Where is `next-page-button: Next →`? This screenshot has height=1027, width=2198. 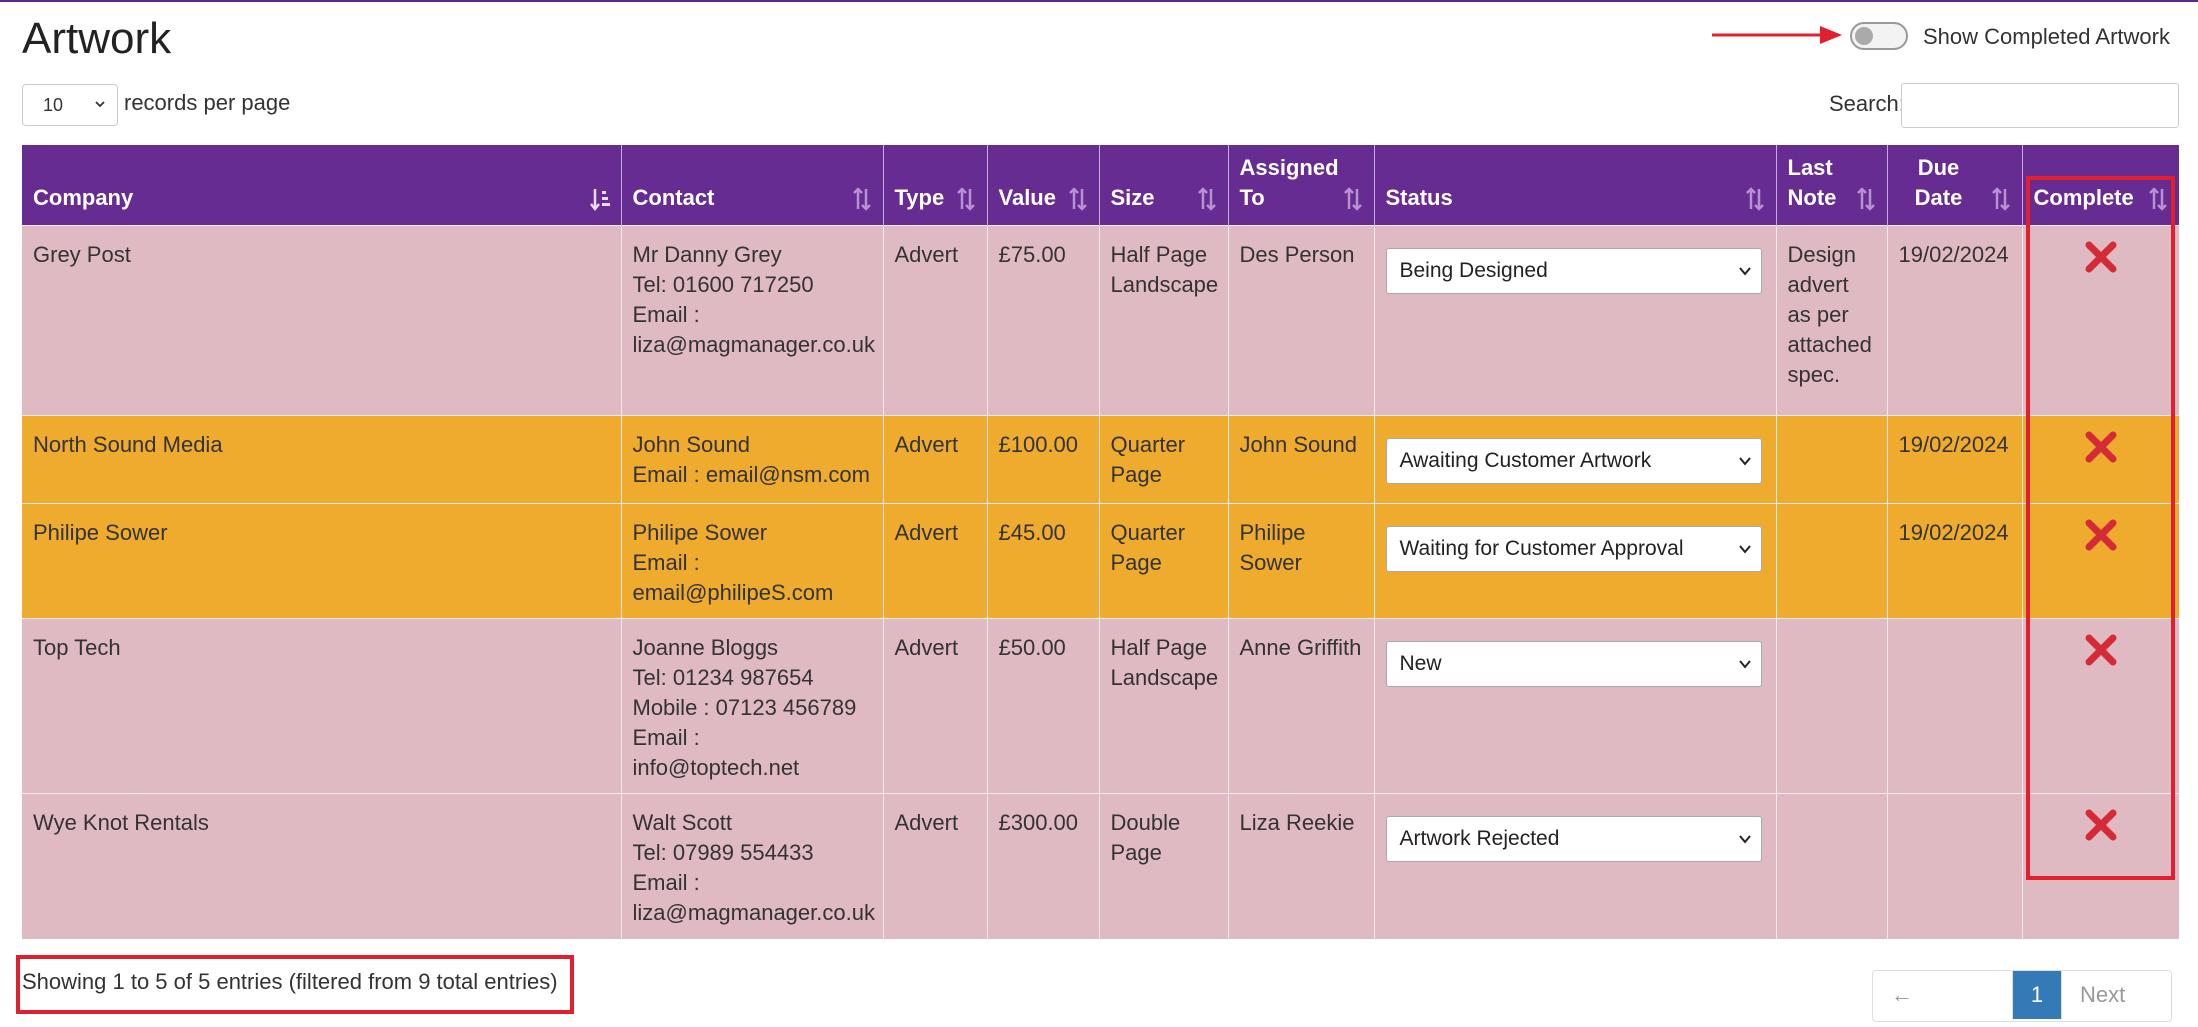 next-page-button: Next → is located at coordinates (2116, 995).